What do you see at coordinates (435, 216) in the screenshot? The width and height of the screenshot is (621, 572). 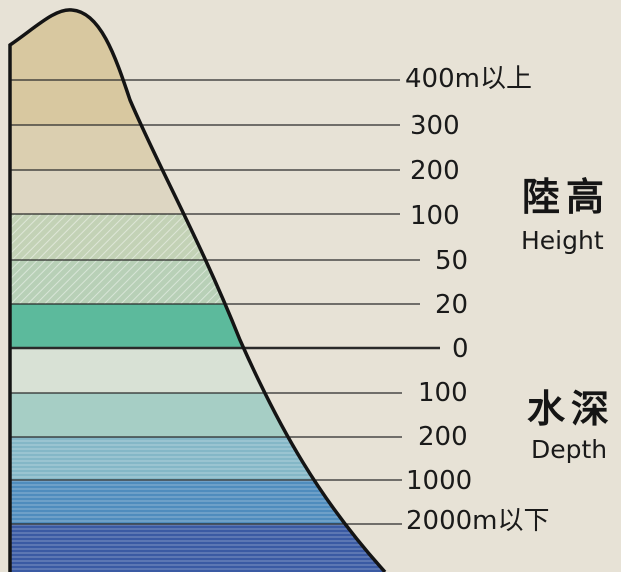 I see `level-label-100: 100` at bounding box center [435, 216].